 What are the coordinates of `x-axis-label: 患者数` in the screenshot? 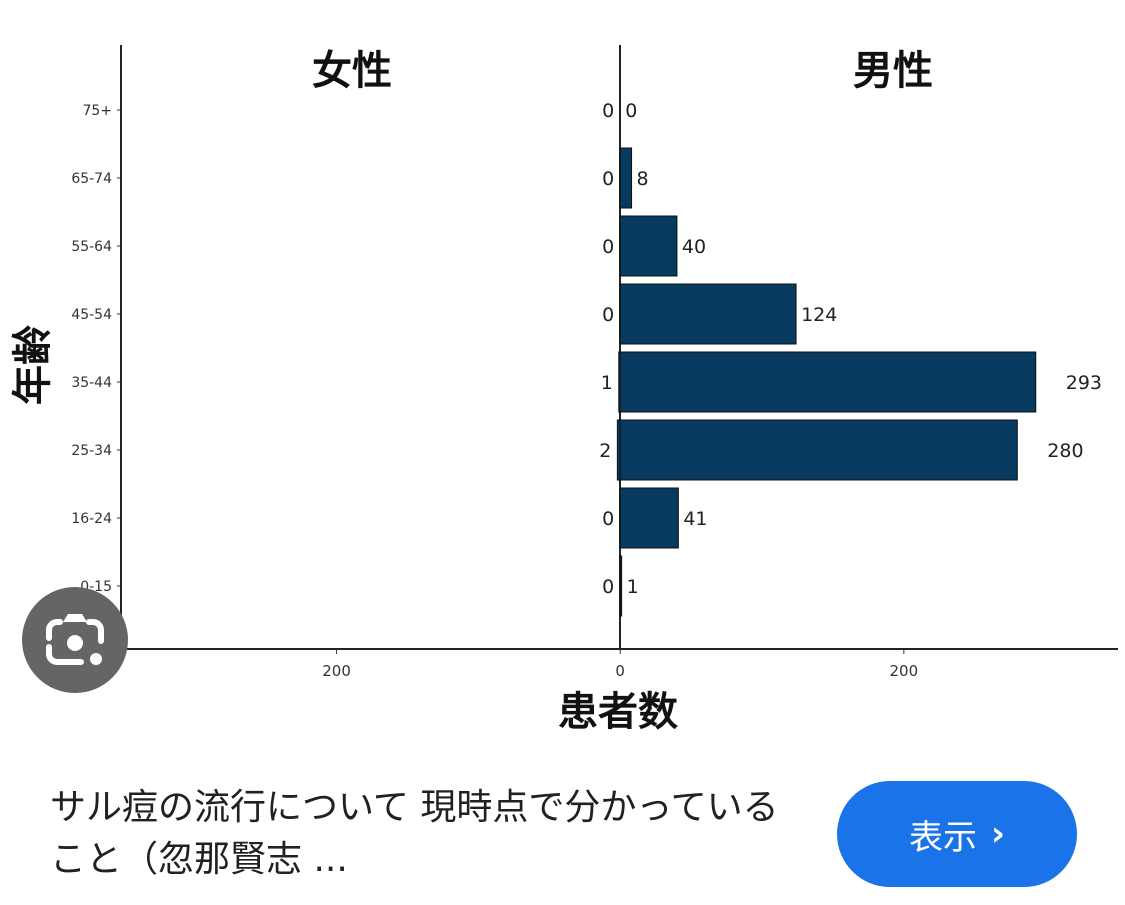 It's located at (618, 712).